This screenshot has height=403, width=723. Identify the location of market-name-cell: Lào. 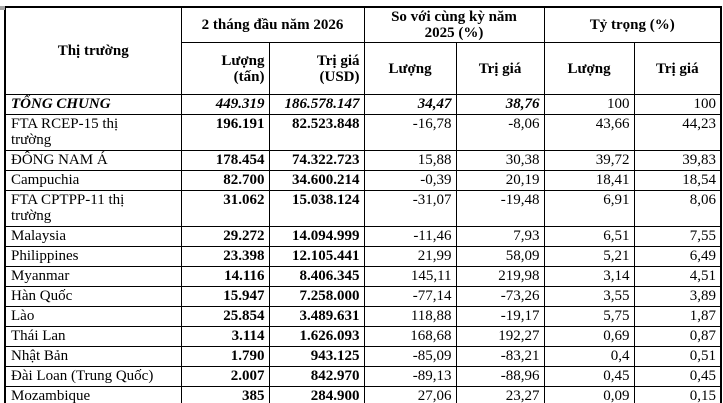
(93, 316).